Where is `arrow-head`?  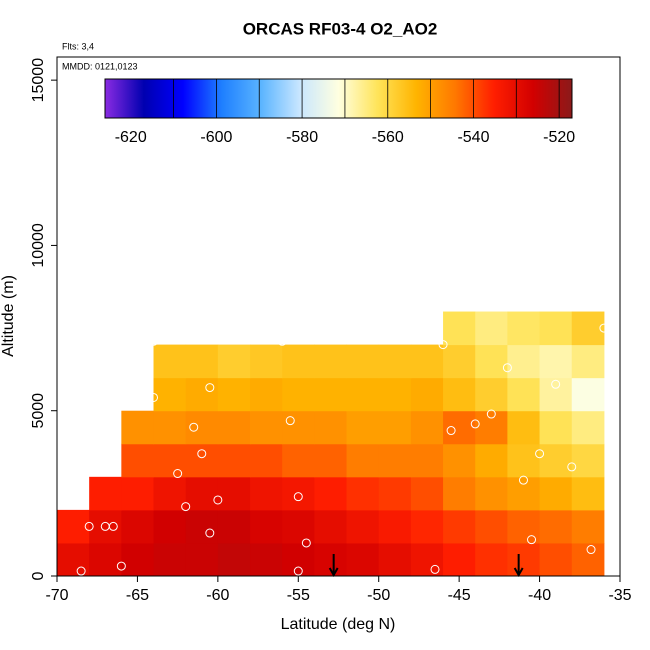
arrow-head is located at coordinates (518, 572).